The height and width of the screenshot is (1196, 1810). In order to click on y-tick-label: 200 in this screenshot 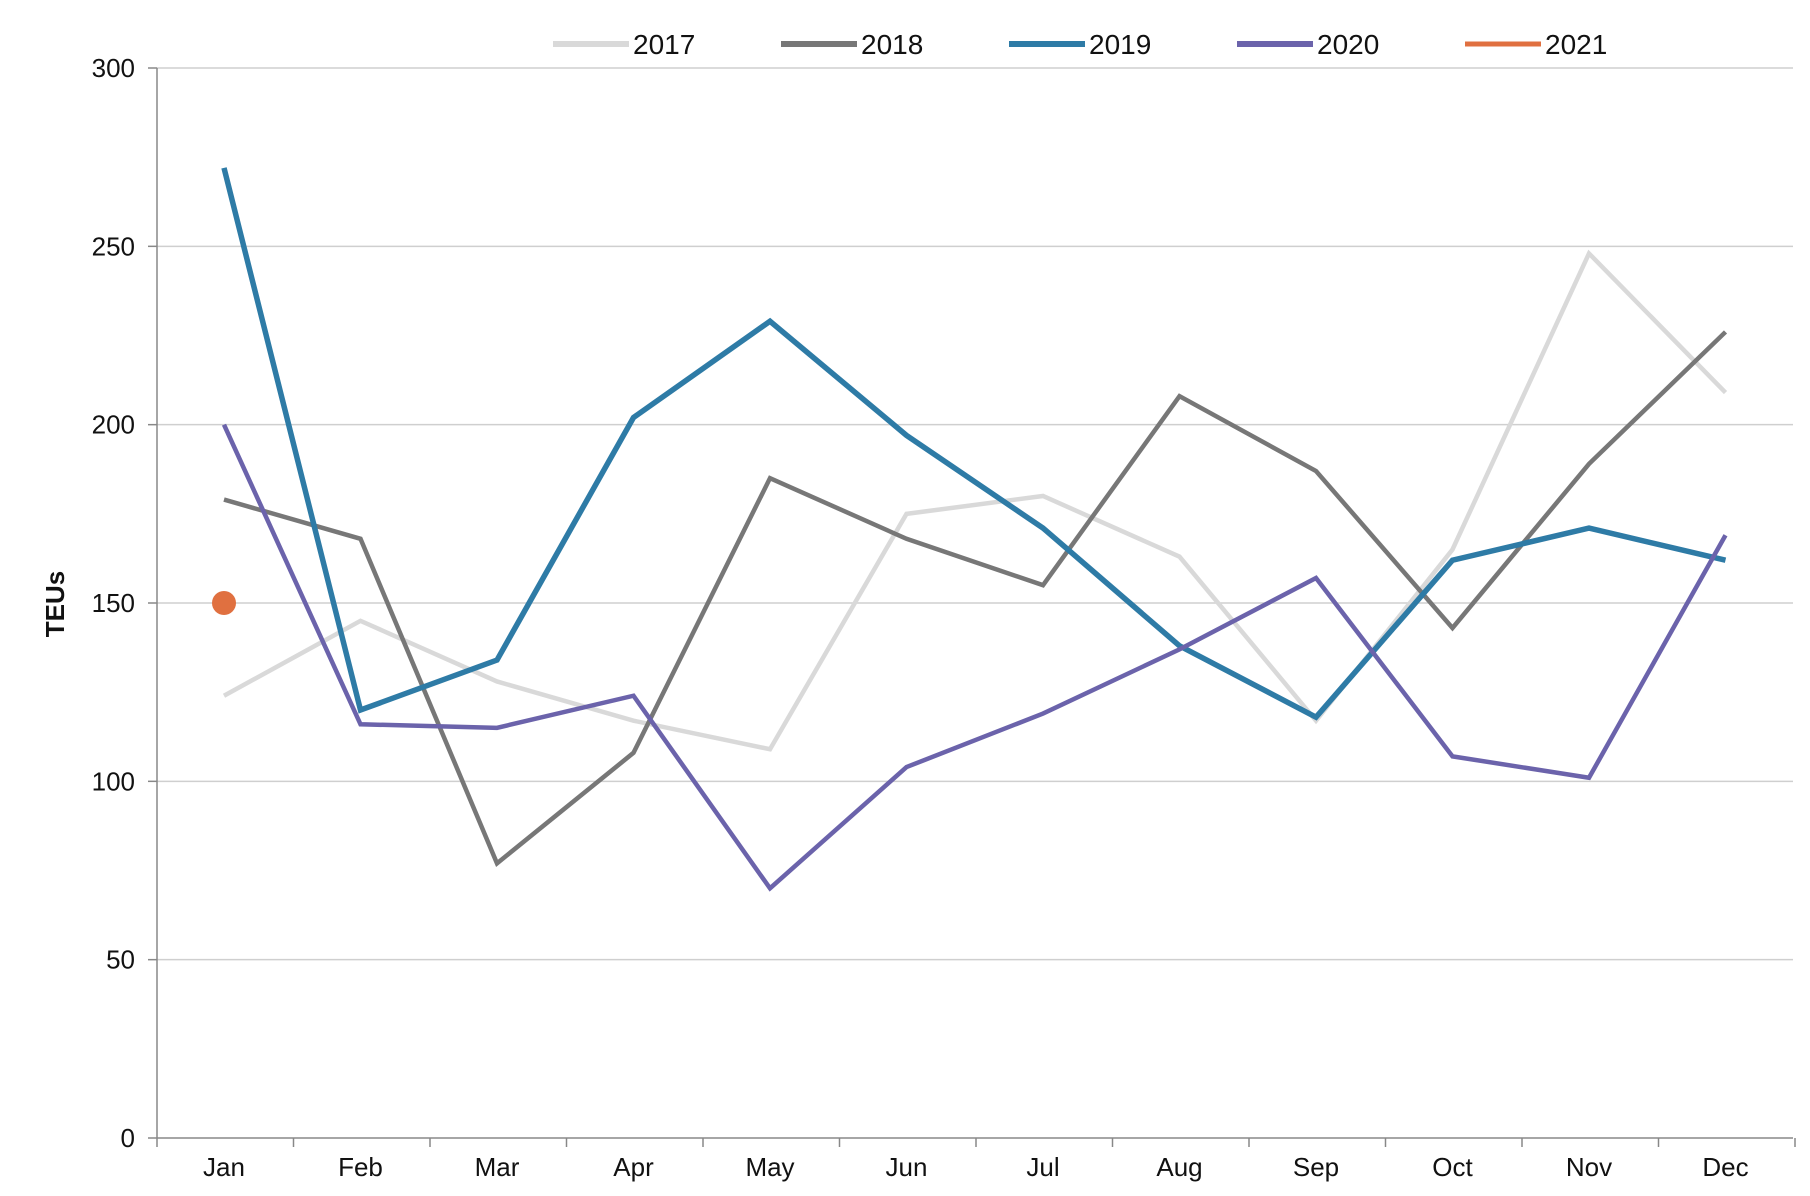, I will do `click(113, 425)`.